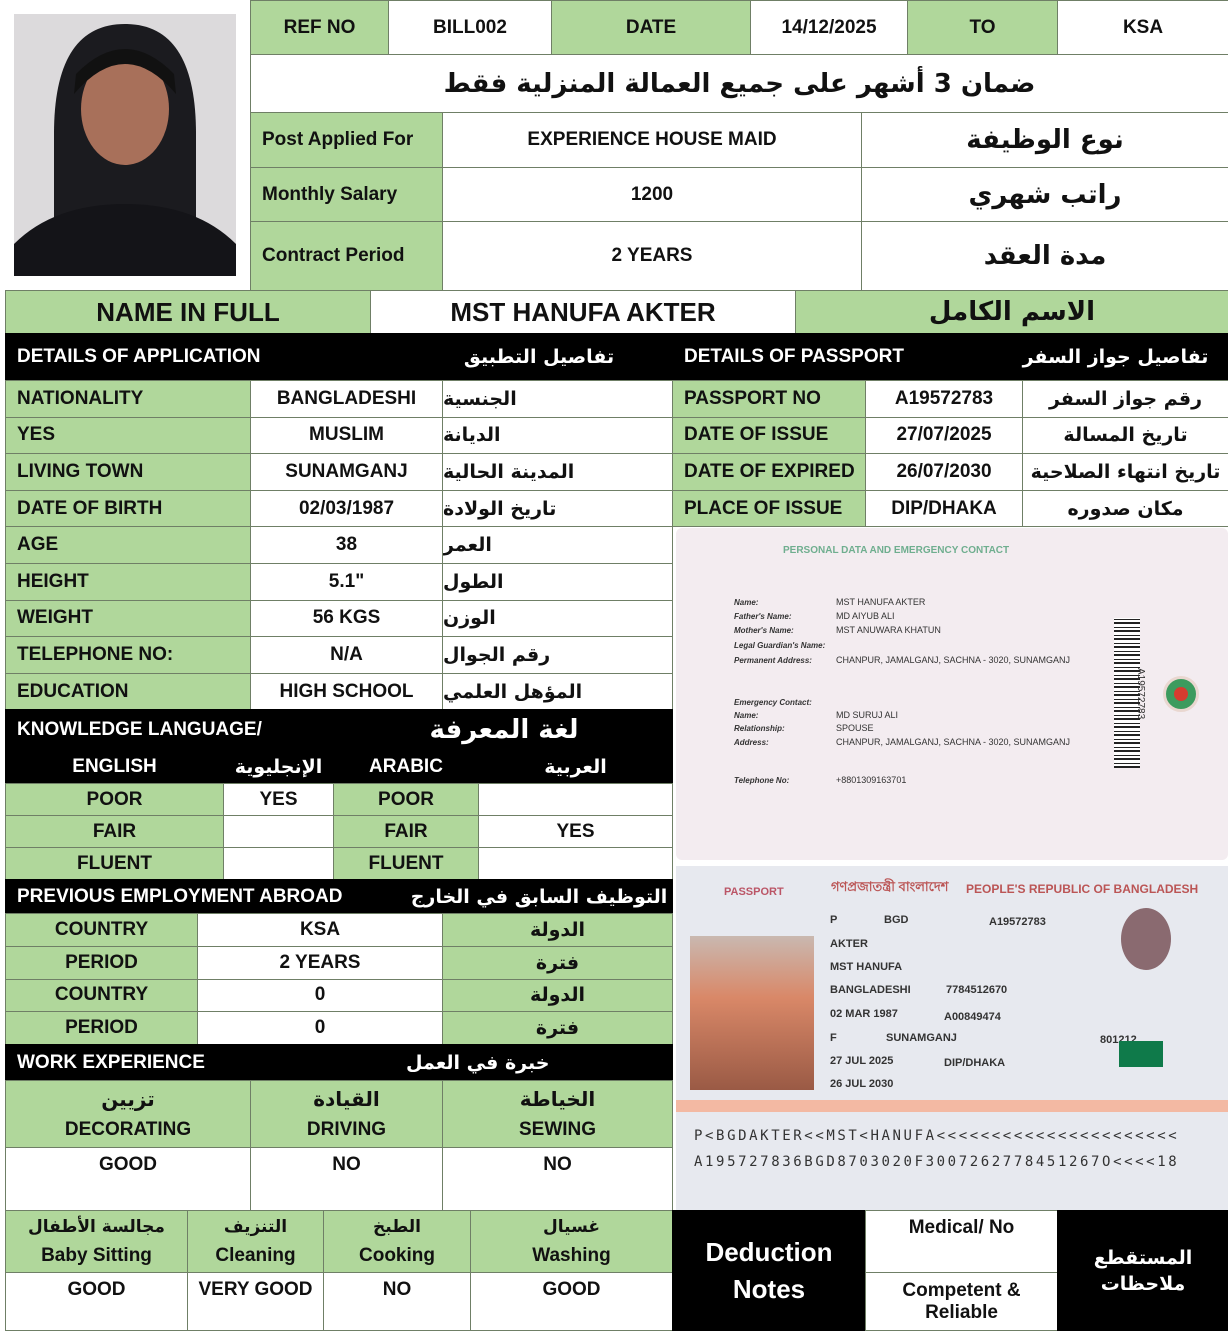  What do you see at coordinates (1082, 889) in the screenshot?
I see `country-name-en: PEOPLE'S REPUBLIC OF BANGLADESH` at bounding box center [1082, 889].